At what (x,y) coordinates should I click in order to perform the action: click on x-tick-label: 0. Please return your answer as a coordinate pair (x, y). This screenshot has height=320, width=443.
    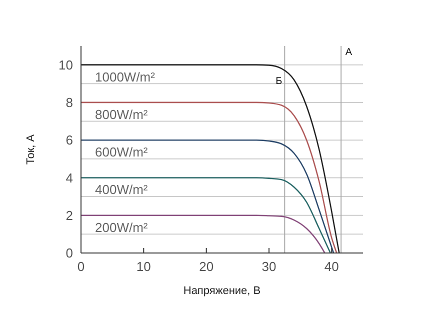
    Looking at the image, I should click on (81, 266).